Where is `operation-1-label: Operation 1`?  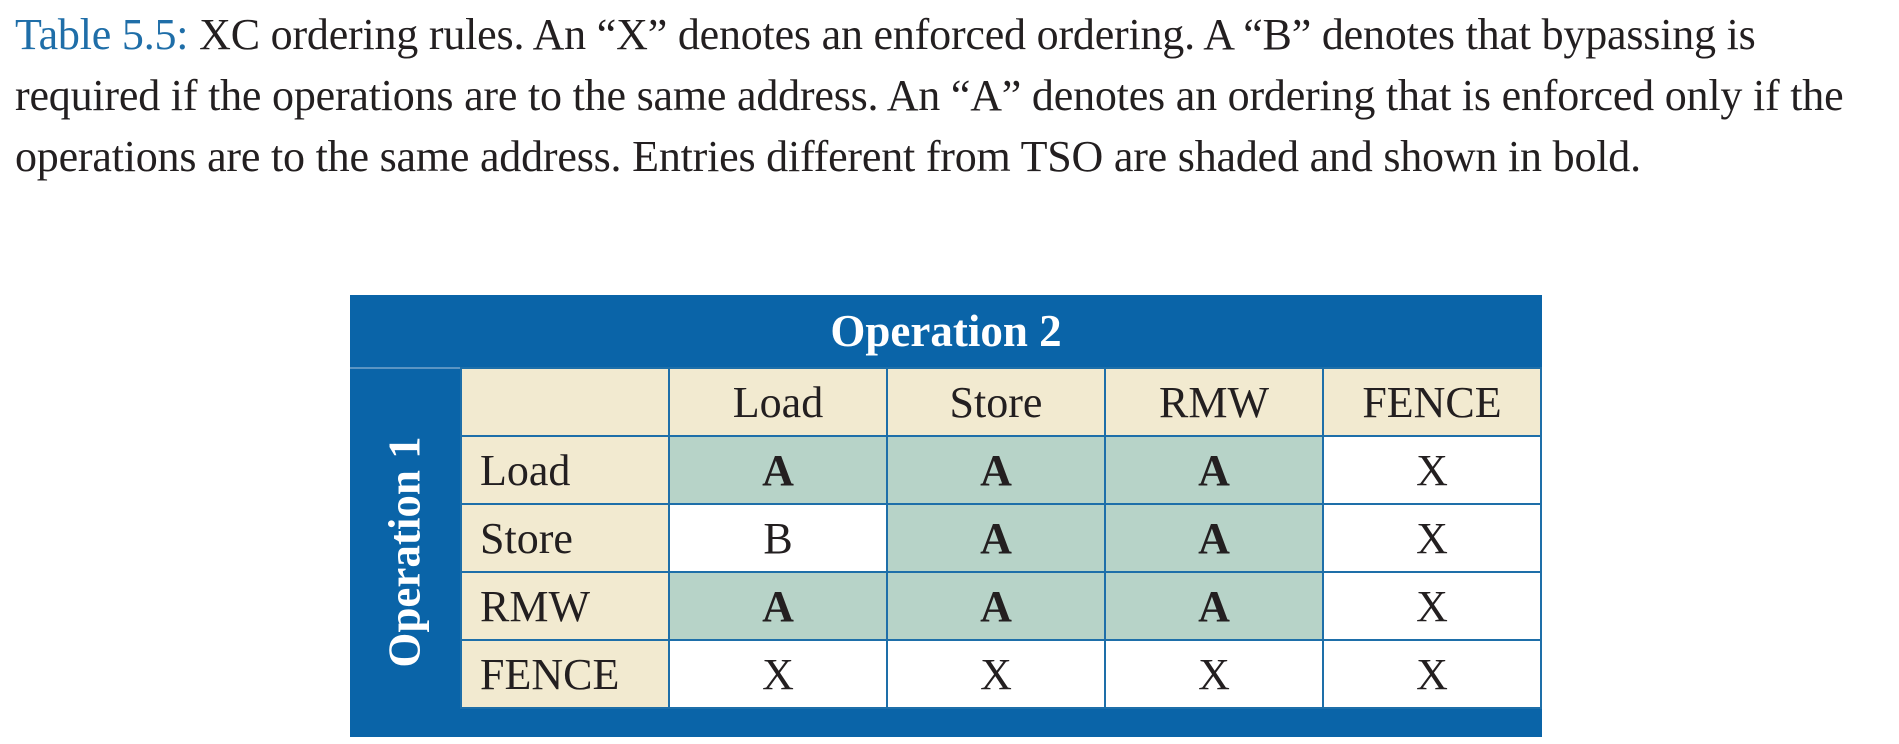 operation-1-label: Operation 1 is located at coordinates (405, 552).